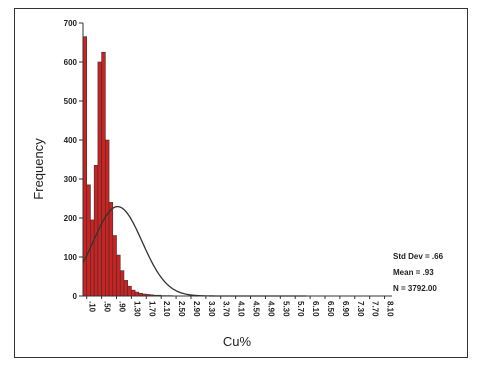  What do you see at coordinates (415, 288) in the screenshot?
I see `stat-n: N = 3792.00` at bounding box center [415, 288].